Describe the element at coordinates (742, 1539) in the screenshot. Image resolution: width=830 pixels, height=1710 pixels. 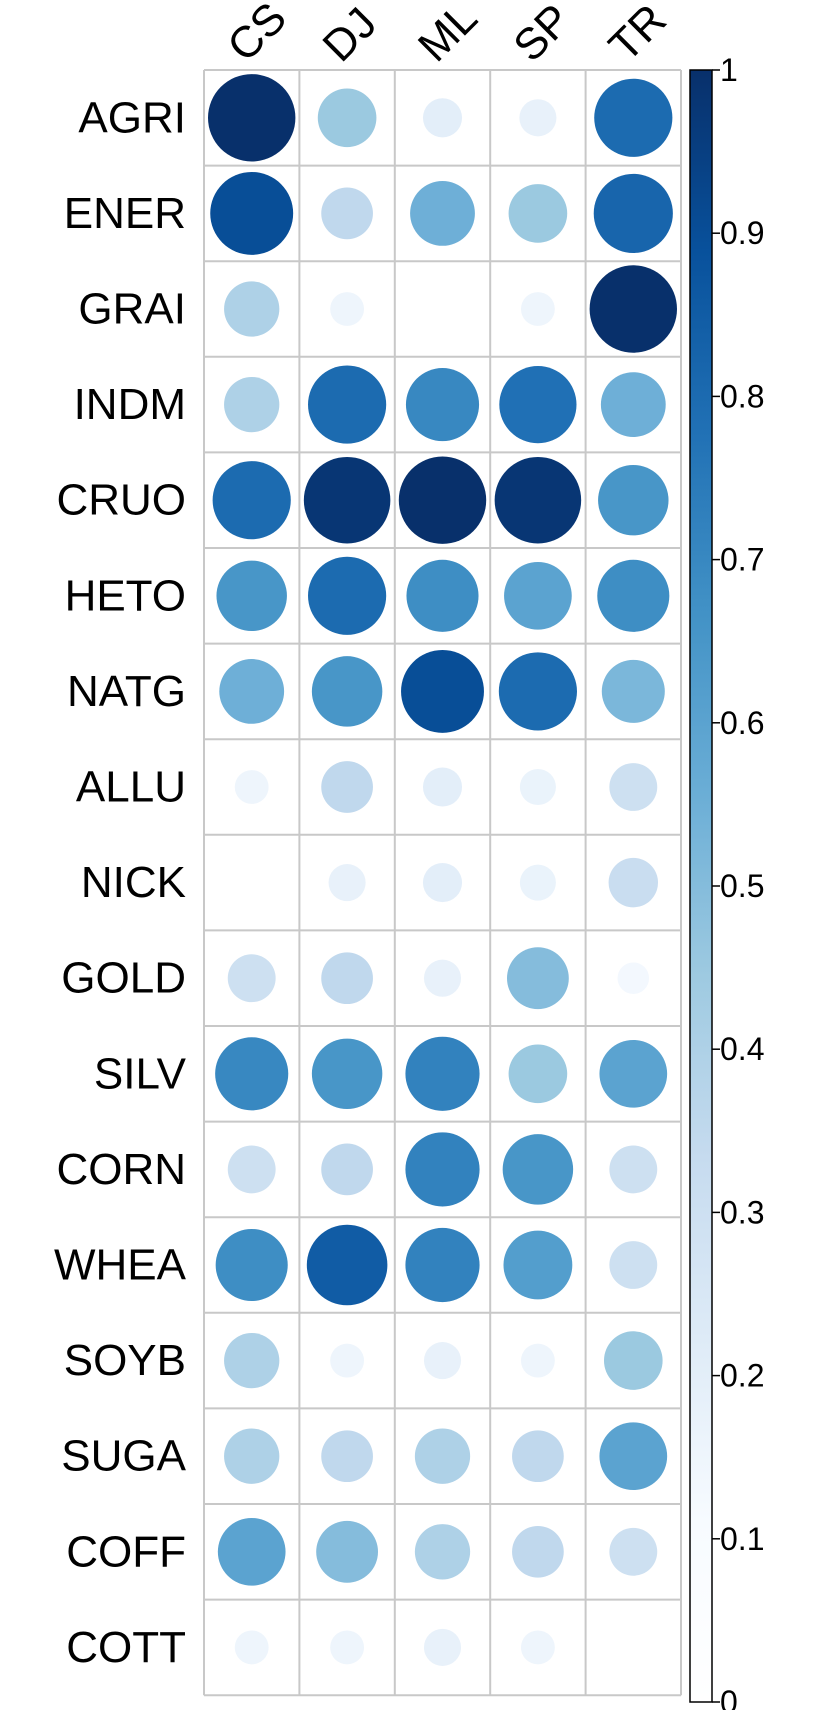
I see `colorbar-tick-label: 0.1` at that location.